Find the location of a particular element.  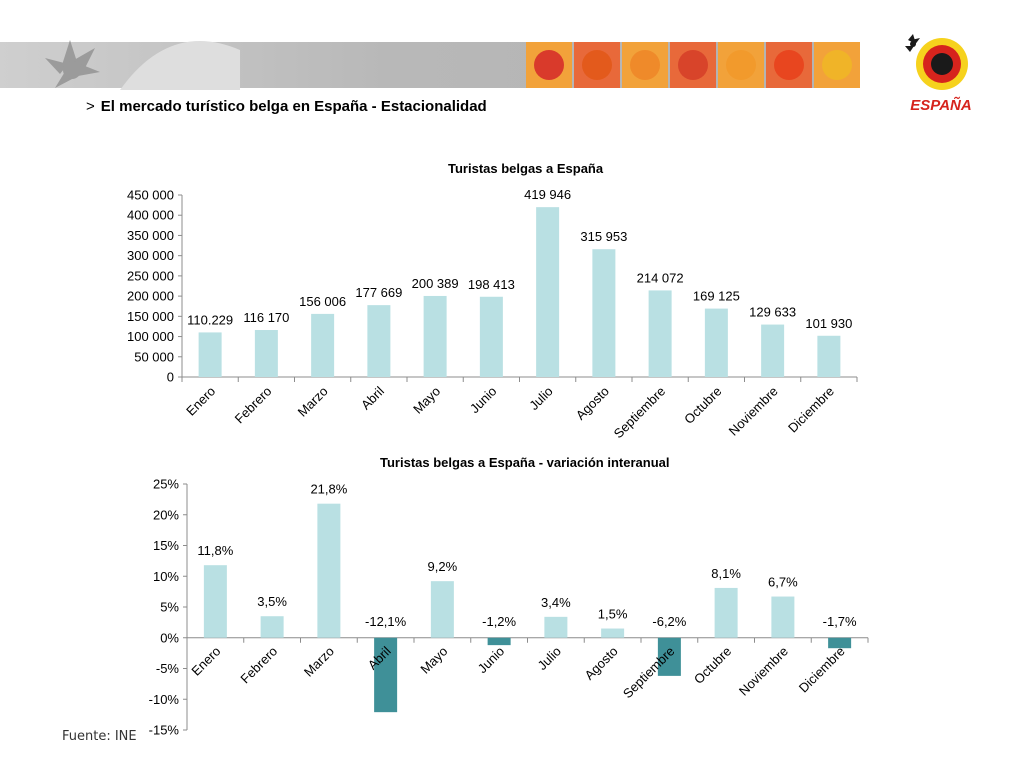

chart1-title: Turistas belgas a España is located at coordinates (526, 168).